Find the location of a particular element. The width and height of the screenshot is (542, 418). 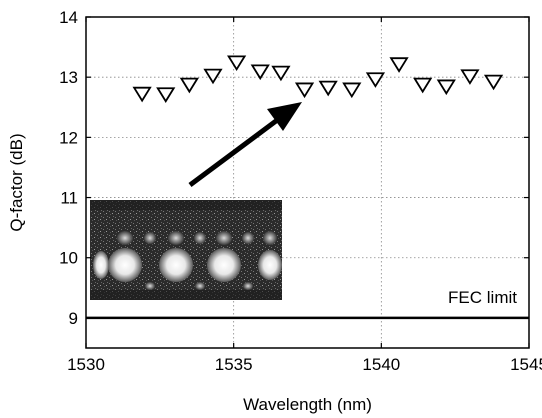

y-tick-label: 13 is located at coordinates (68, 77).